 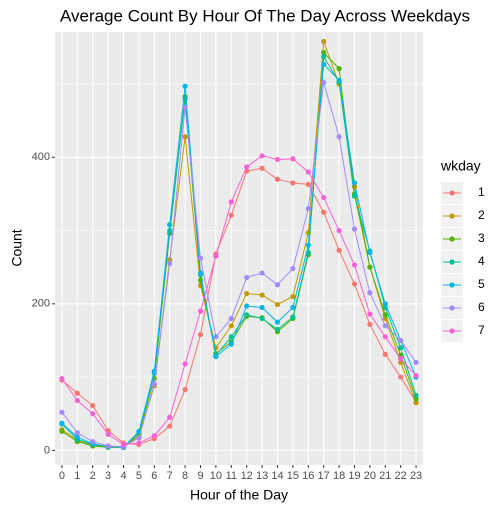 I want to click on x-tick-label: 5, so click(x=139, y=476).